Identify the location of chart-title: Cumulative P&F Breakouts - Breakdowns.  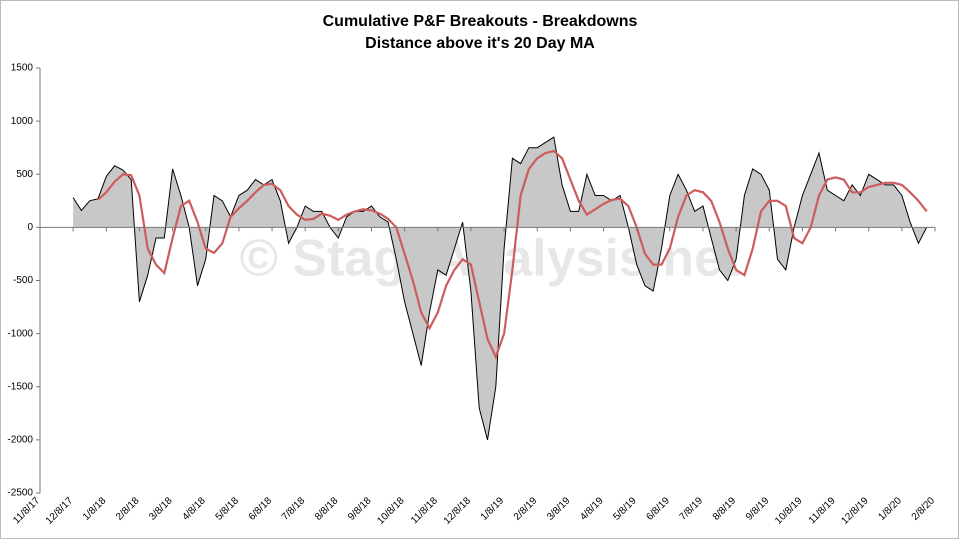
(480, 21).